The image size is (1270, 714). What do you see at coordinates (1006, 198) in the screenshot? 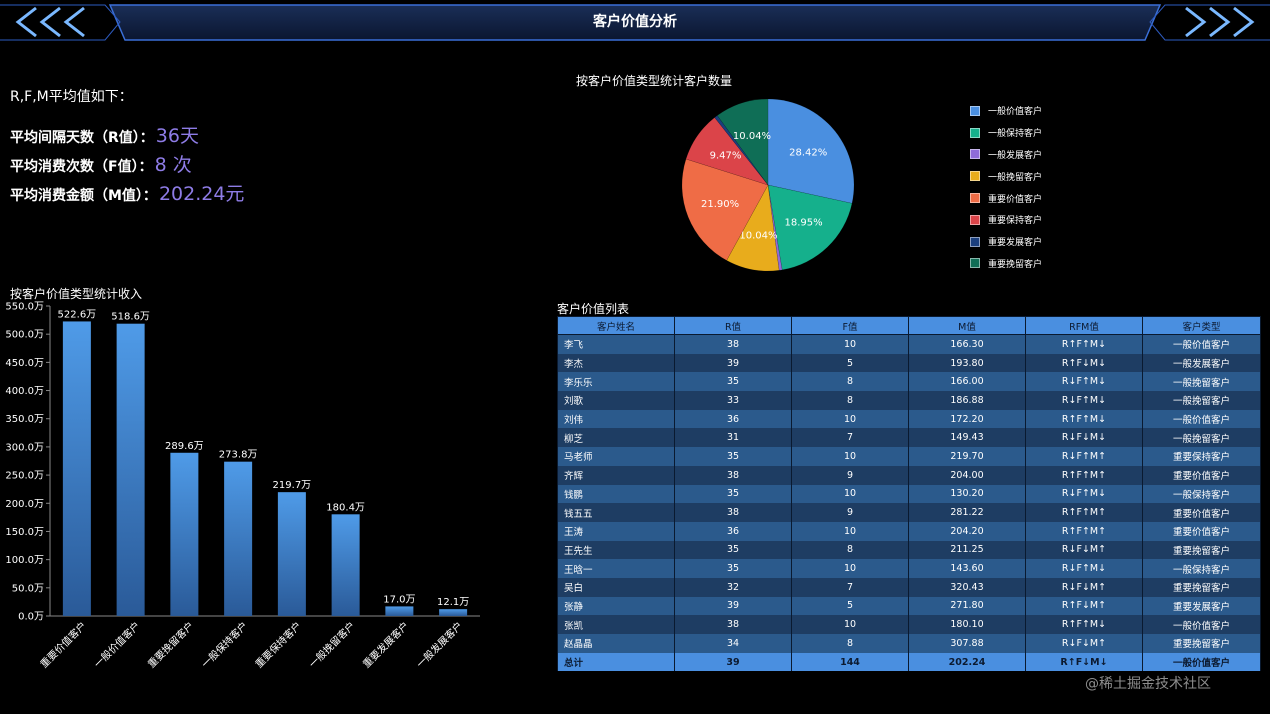
I see `legend-item: 重要价值客户` at bounding box center [1006, 198].